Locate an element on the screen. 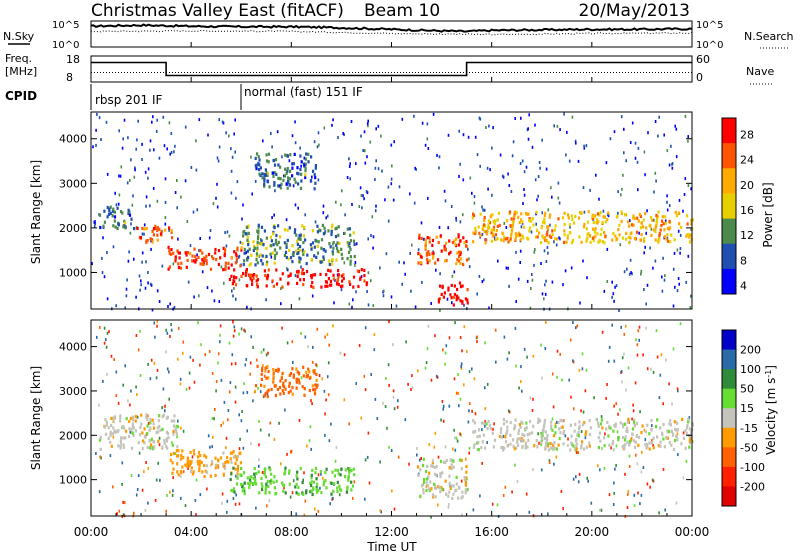 The width and height of the screenshot is (800, 554). velocity-y-label: Slant Range [km] is located at coordinates (36, 418).